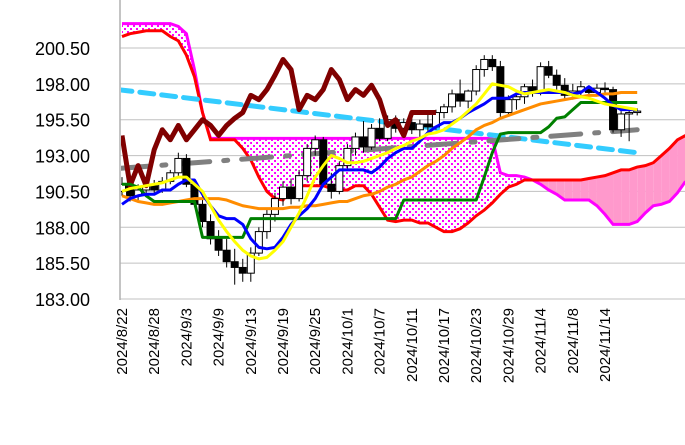  What do you see at coordinates (283, 341) in the screenshot?
I see `x-tick-label: 2024/9/19` at bounding box center [283, 341].